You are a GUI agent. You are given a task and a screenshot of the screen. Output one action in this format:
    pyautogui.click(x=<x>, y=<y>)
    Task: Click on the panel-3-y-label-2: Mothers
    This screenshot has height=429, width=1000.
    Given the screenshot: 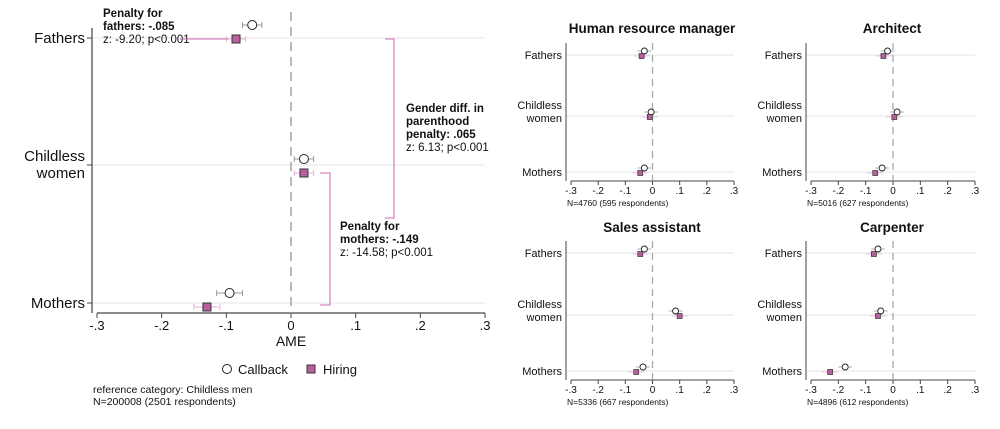 What is the action you would take?
    pyautogui.click(x=782, y=372)
    